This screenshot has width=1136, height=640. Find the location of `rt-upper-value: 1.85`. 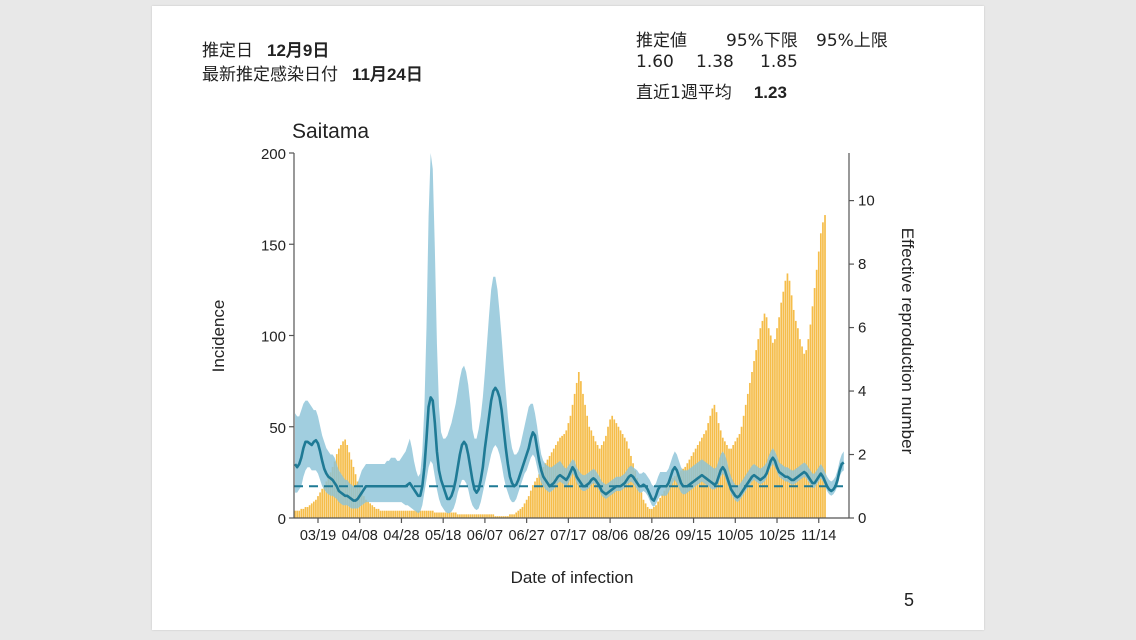

rt-upper-value: 1.85 is located at coordinates (779, 62).